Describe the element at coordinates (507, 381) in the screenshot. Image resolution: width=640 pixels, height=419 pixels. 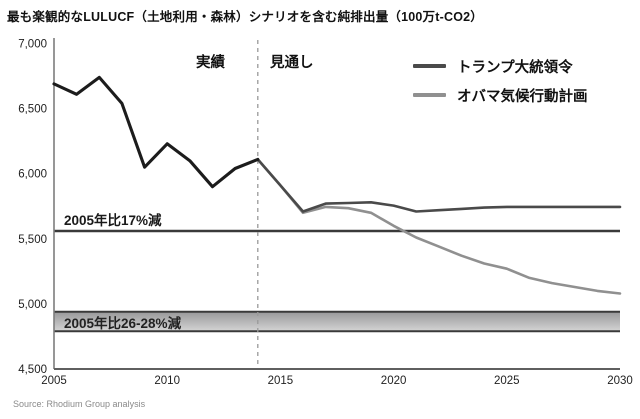
I see `x-tick-label: 2025` at that location.